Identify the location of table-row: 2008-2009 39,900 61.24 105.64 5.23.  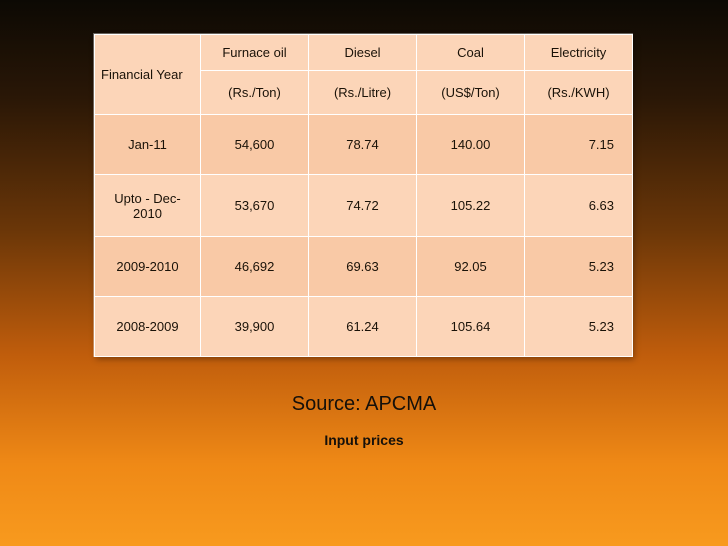
(363, 326).